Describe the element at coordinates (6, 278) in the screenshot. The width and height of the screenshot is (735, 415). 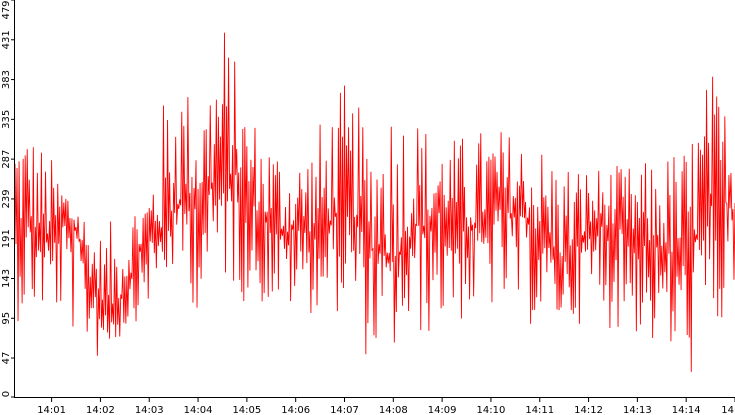
I see `y-tick-label: 143` at that location.